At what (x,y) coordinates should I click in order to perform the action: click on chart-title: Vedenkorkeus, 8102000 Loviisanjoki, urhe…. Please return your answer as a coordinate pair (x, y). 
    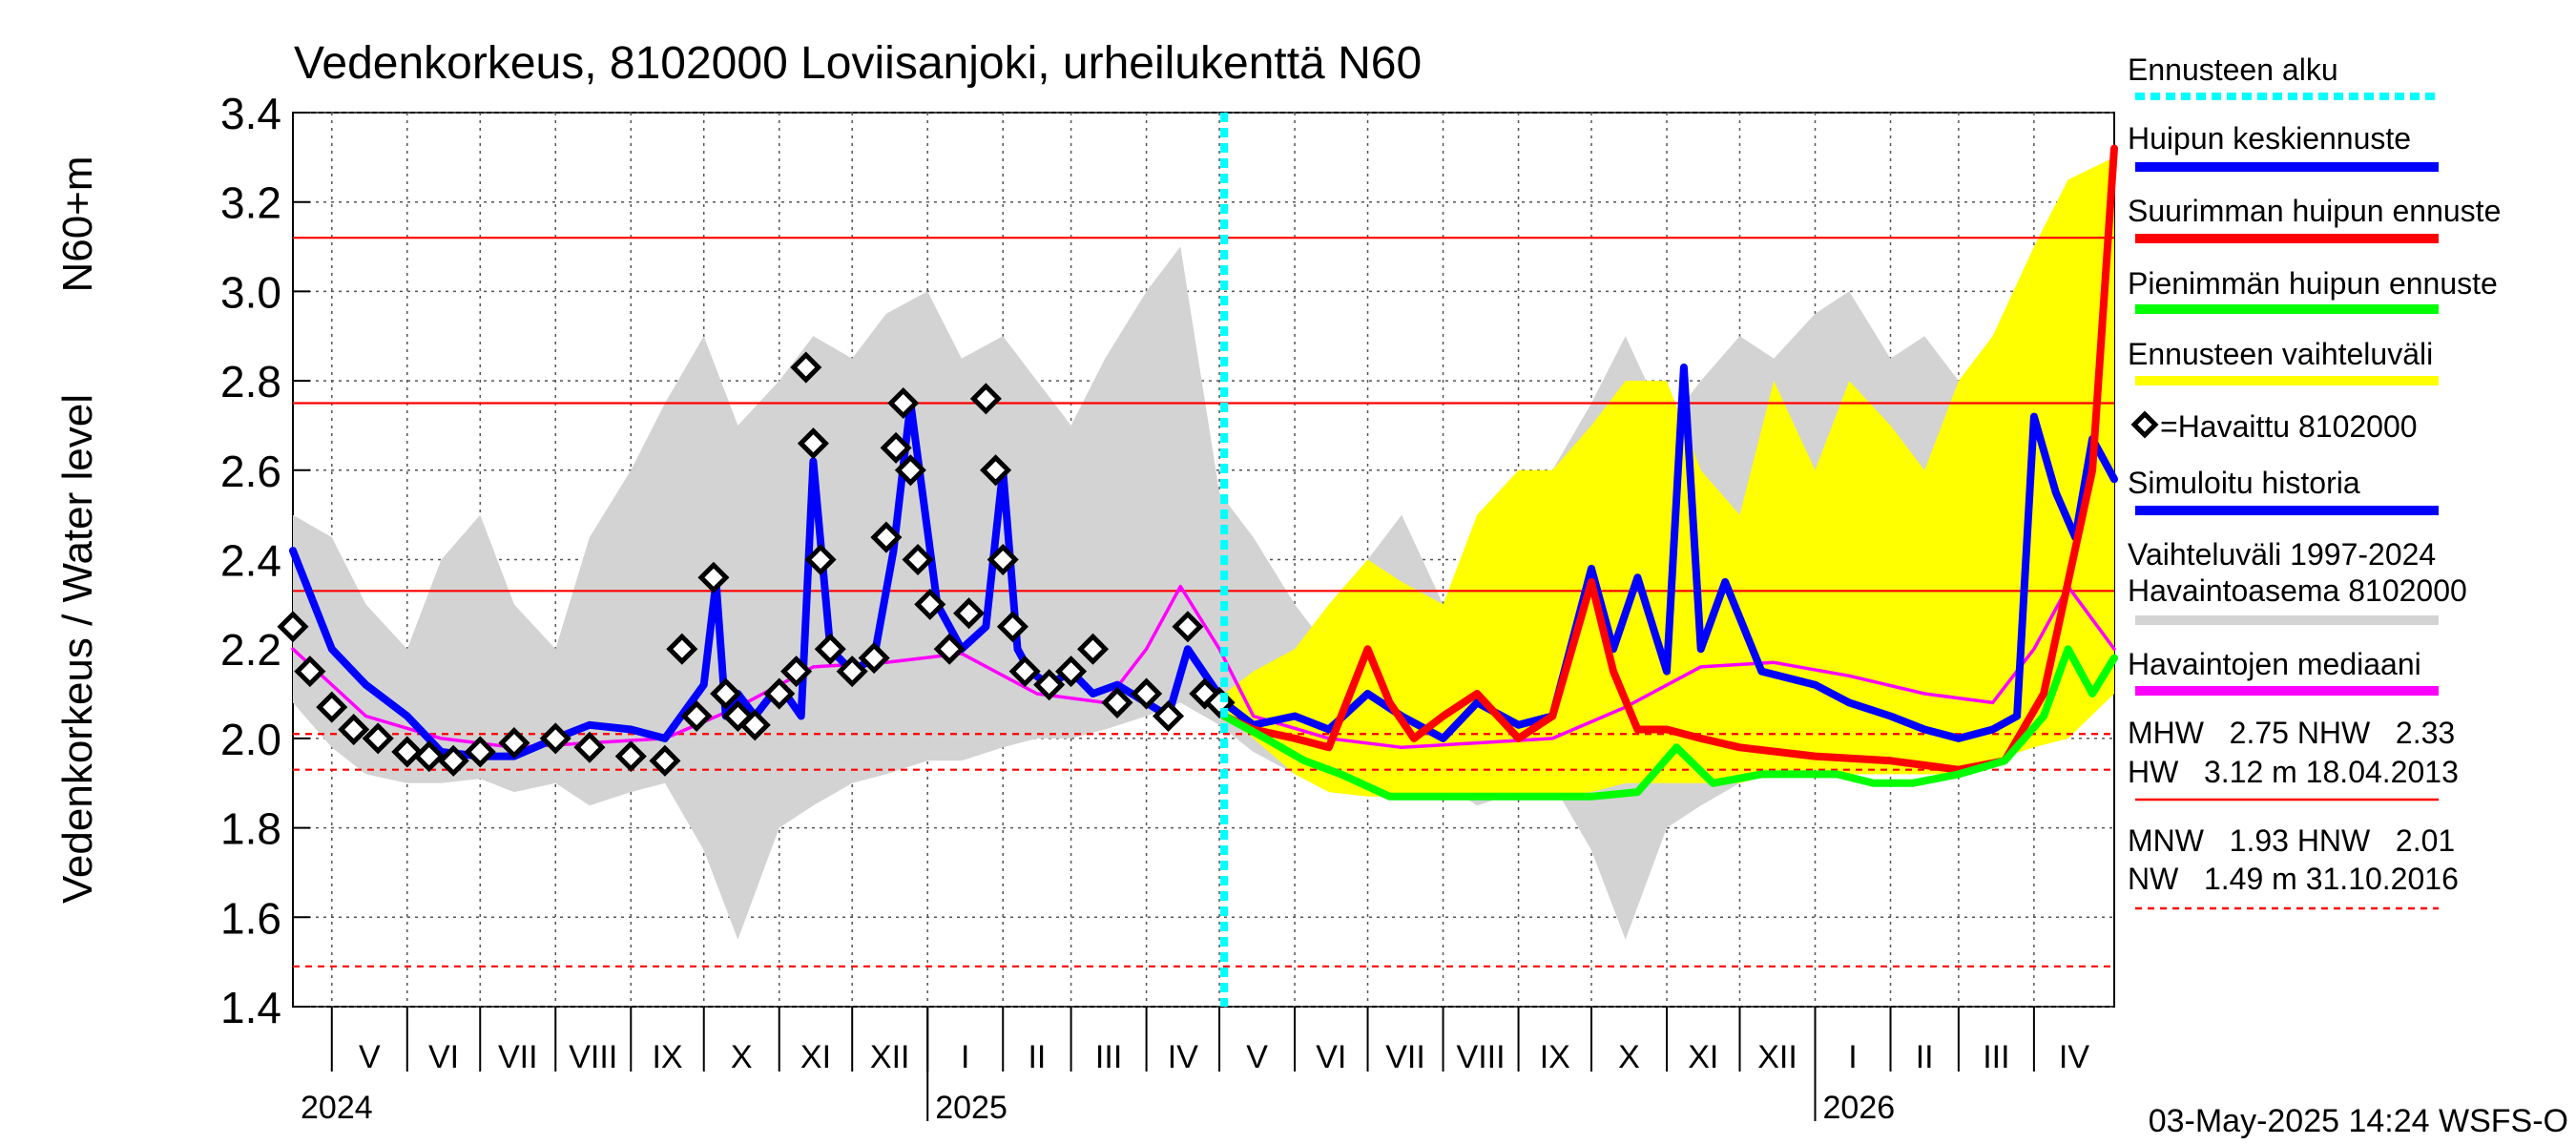
    Looking at the image, I should click on (858, 63).